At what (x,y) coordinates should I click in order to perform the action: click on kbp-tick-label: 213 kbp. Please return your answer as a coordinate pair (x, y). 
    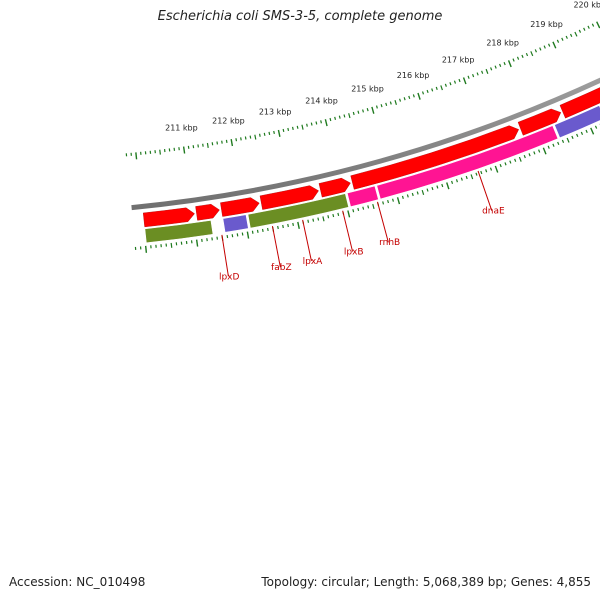
    Looking at the image, I should click on (275, 111).